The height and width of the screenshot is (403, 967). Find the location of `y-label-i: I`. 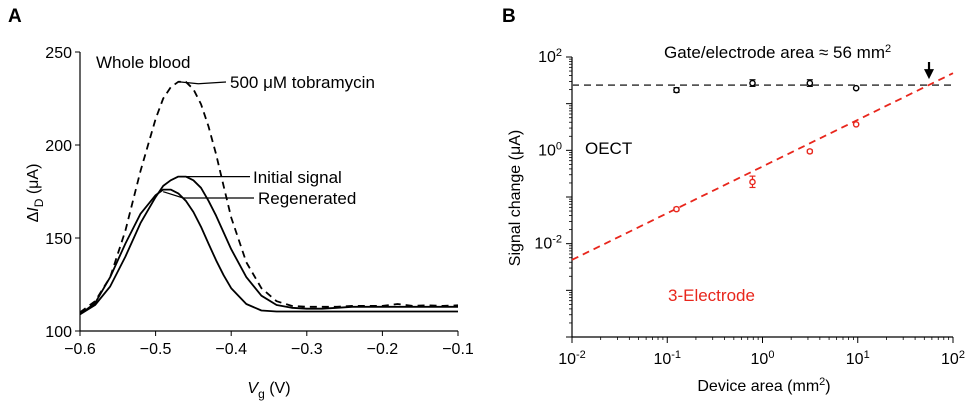

y-label-i: I is located at coordinates (33, 209).